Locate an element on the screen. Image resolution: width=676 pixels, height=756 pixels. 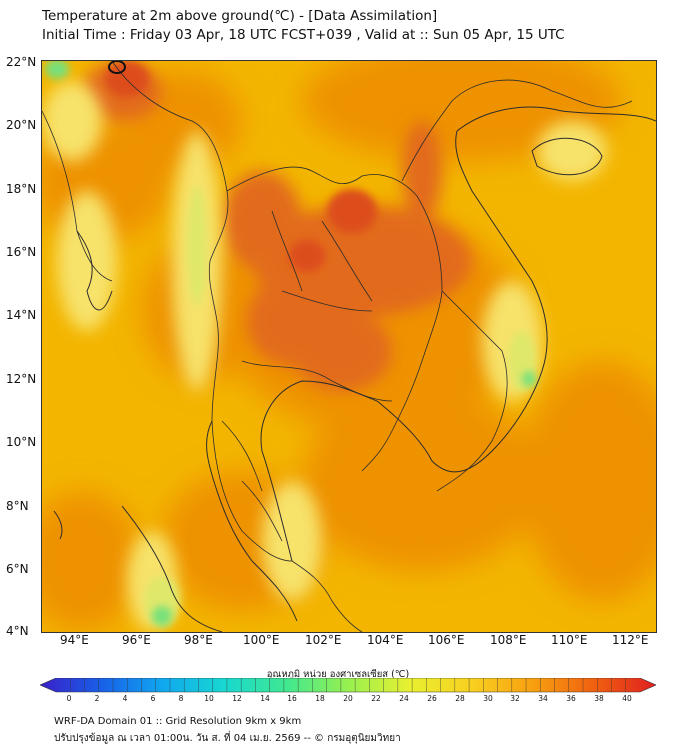
lat-label-6n: 6°N is located at coordinates (17, 569).